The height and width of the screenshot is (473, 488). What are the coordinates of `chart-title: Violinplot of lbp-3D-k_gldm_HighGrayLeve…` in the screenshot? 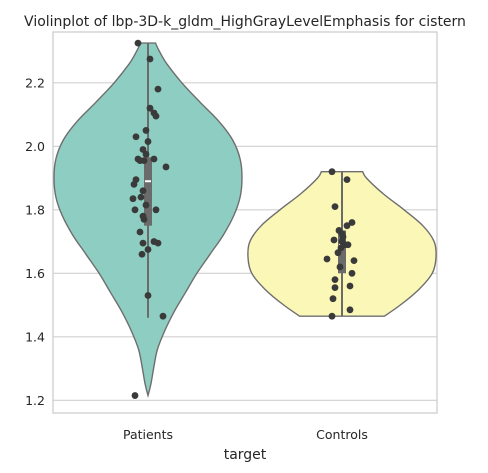 It's located at (245, 22).